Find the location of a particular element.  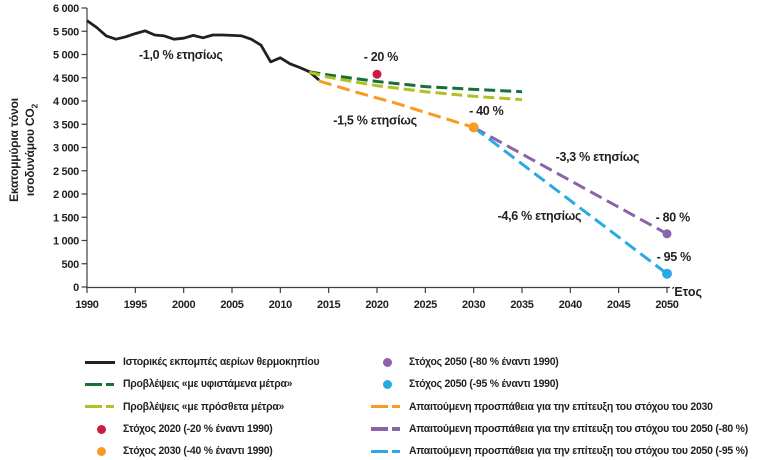

y-tick-label: 5 500 is located at coordinates (66, 32).